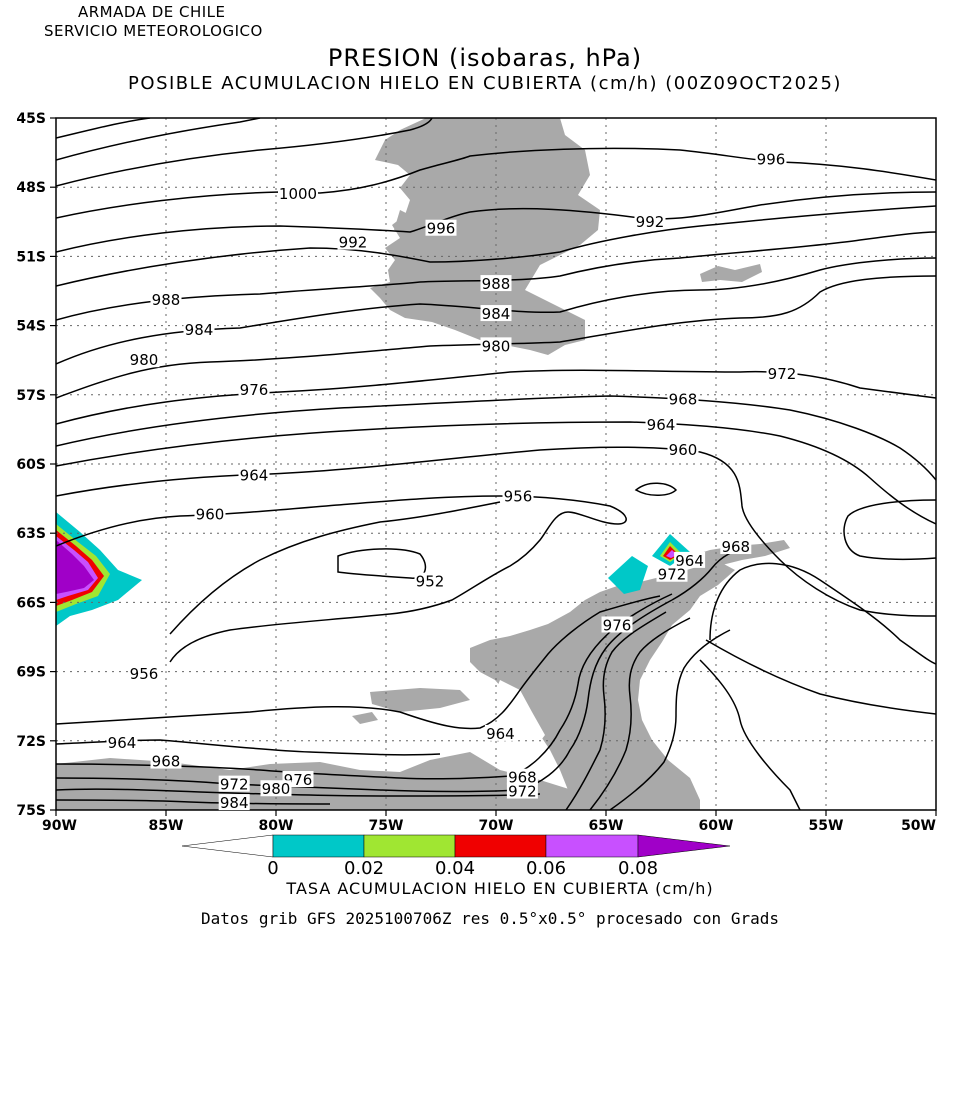  What do you see at coordinates (546, 868) in the screenshot?
I see `colorbar-label: 0.06` at bounding box center [546, 868].